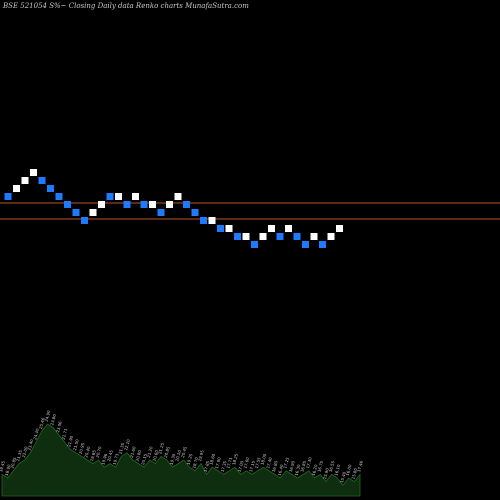 Image resolution: width=500 pixels, height=500 pixels. What do you see at coordinates (93, 455) in the screenshot?
I see `volume-label: 19.85` at bounding box center [93, 455].